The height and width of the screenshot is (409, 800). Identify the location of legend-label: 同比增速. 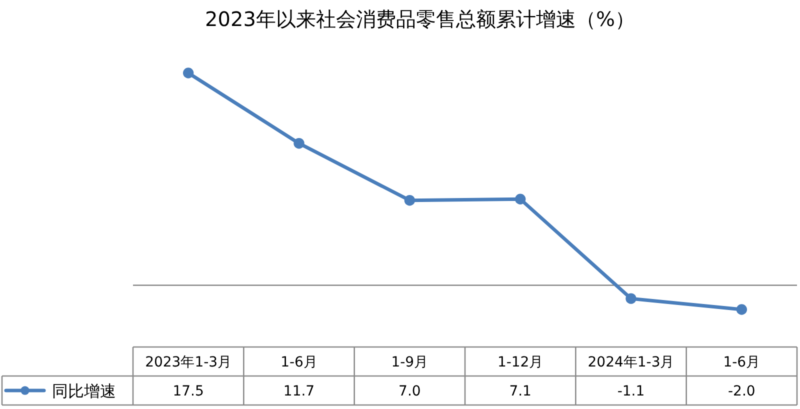
(84, 391).